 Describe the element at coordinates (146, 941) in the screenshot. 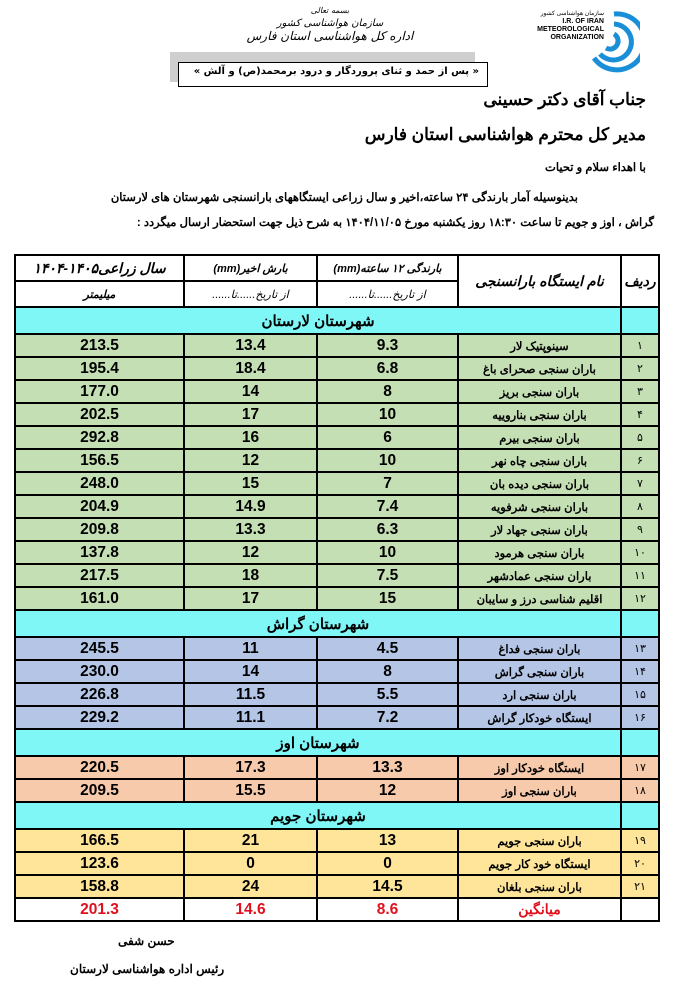

I see `signatory-name: حسن شفی` at that location.